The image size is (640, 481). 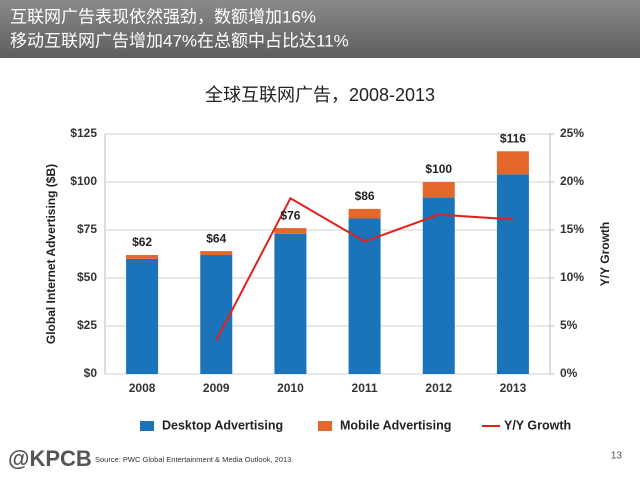 I want to click on legend-label: Desktop Advertising, so click(x=222, y=425).